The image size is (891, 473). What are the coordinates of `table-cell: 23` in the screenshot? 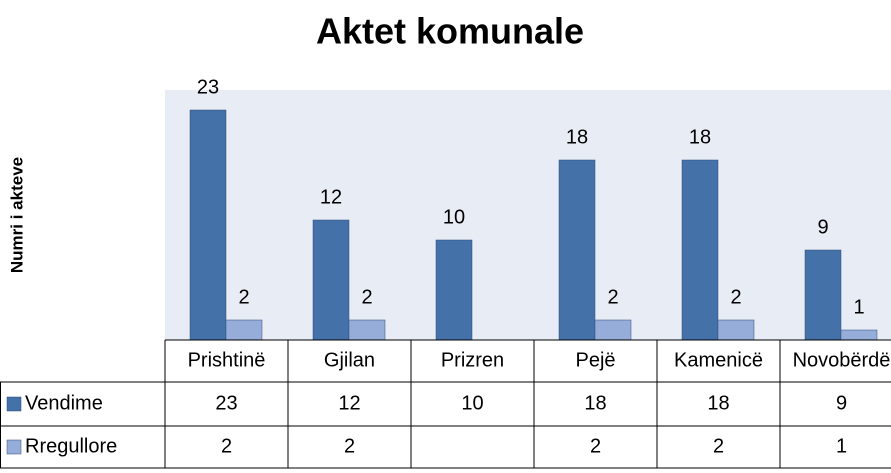 It's located at (226, 403).